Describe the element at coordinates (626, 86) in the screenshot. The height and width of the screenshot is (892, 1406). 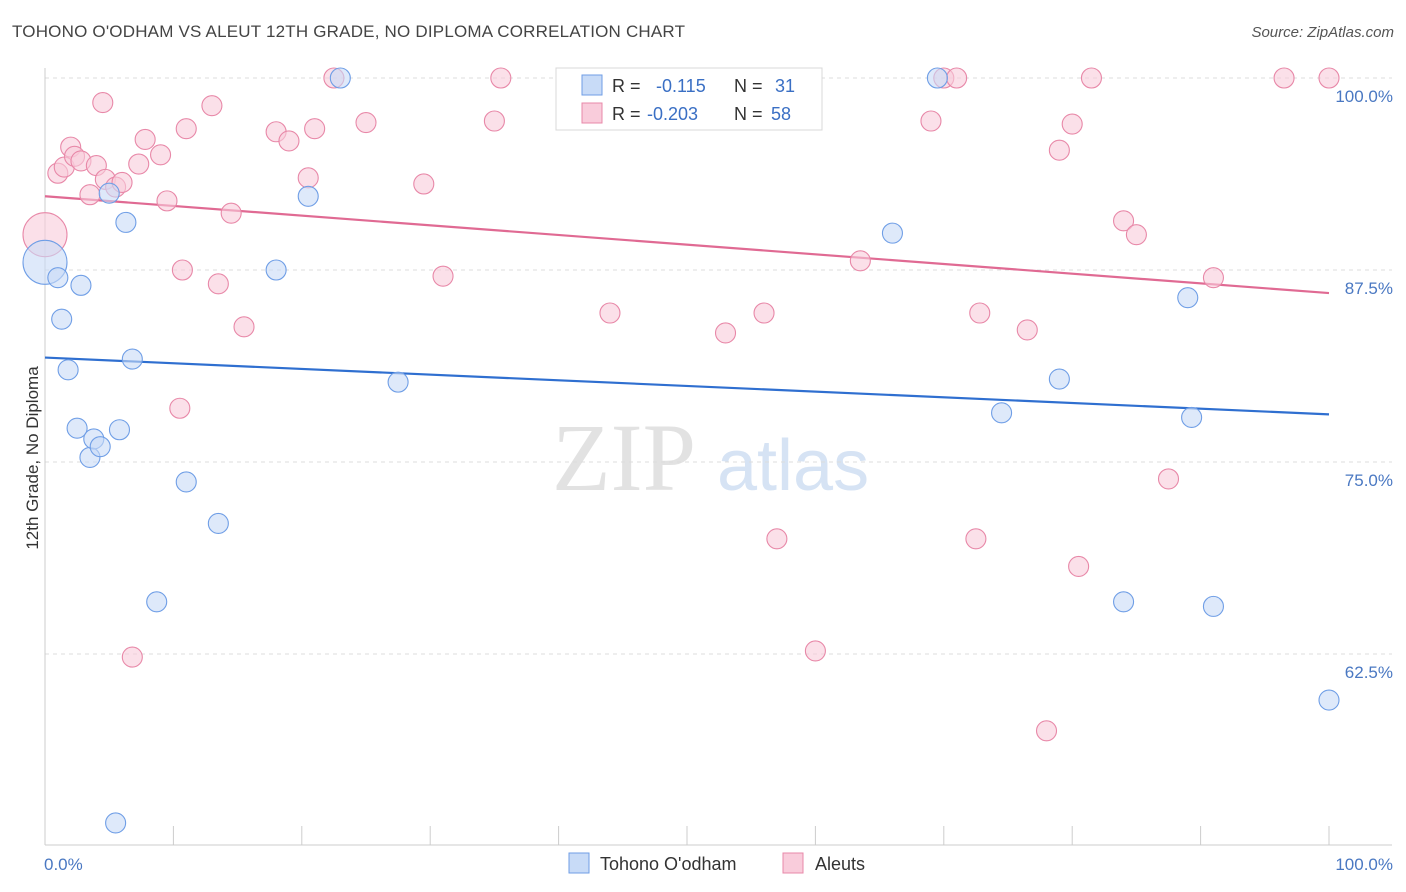
I see `legend-r-label-tohono: R =` at that location.